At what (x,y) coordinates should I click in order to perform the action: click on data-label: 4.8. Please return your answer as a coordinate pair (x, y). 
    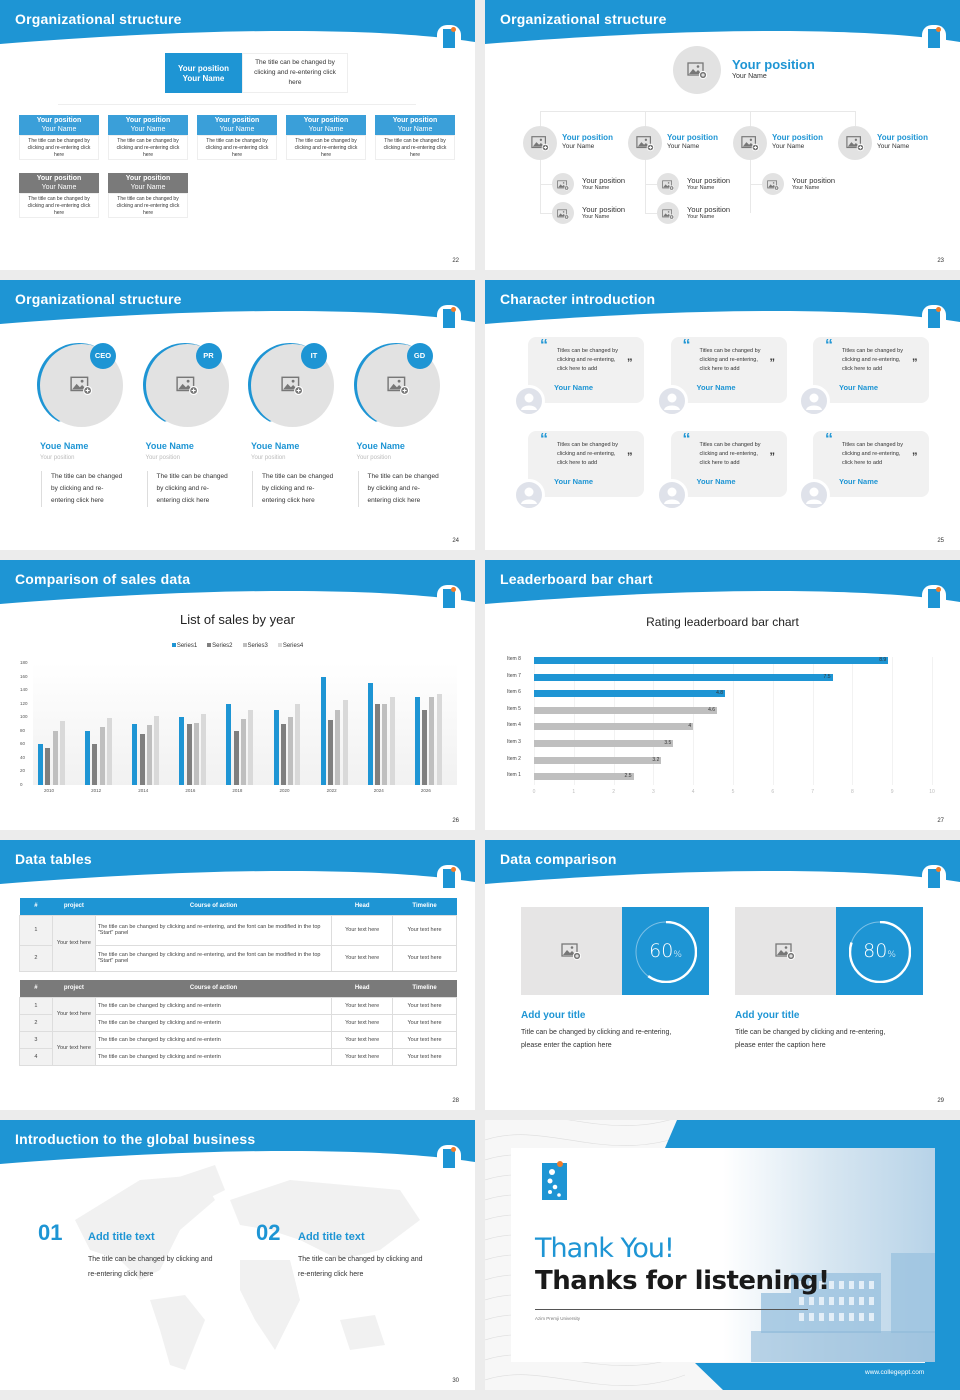
    Looking at the image, I should click on (720, 693).